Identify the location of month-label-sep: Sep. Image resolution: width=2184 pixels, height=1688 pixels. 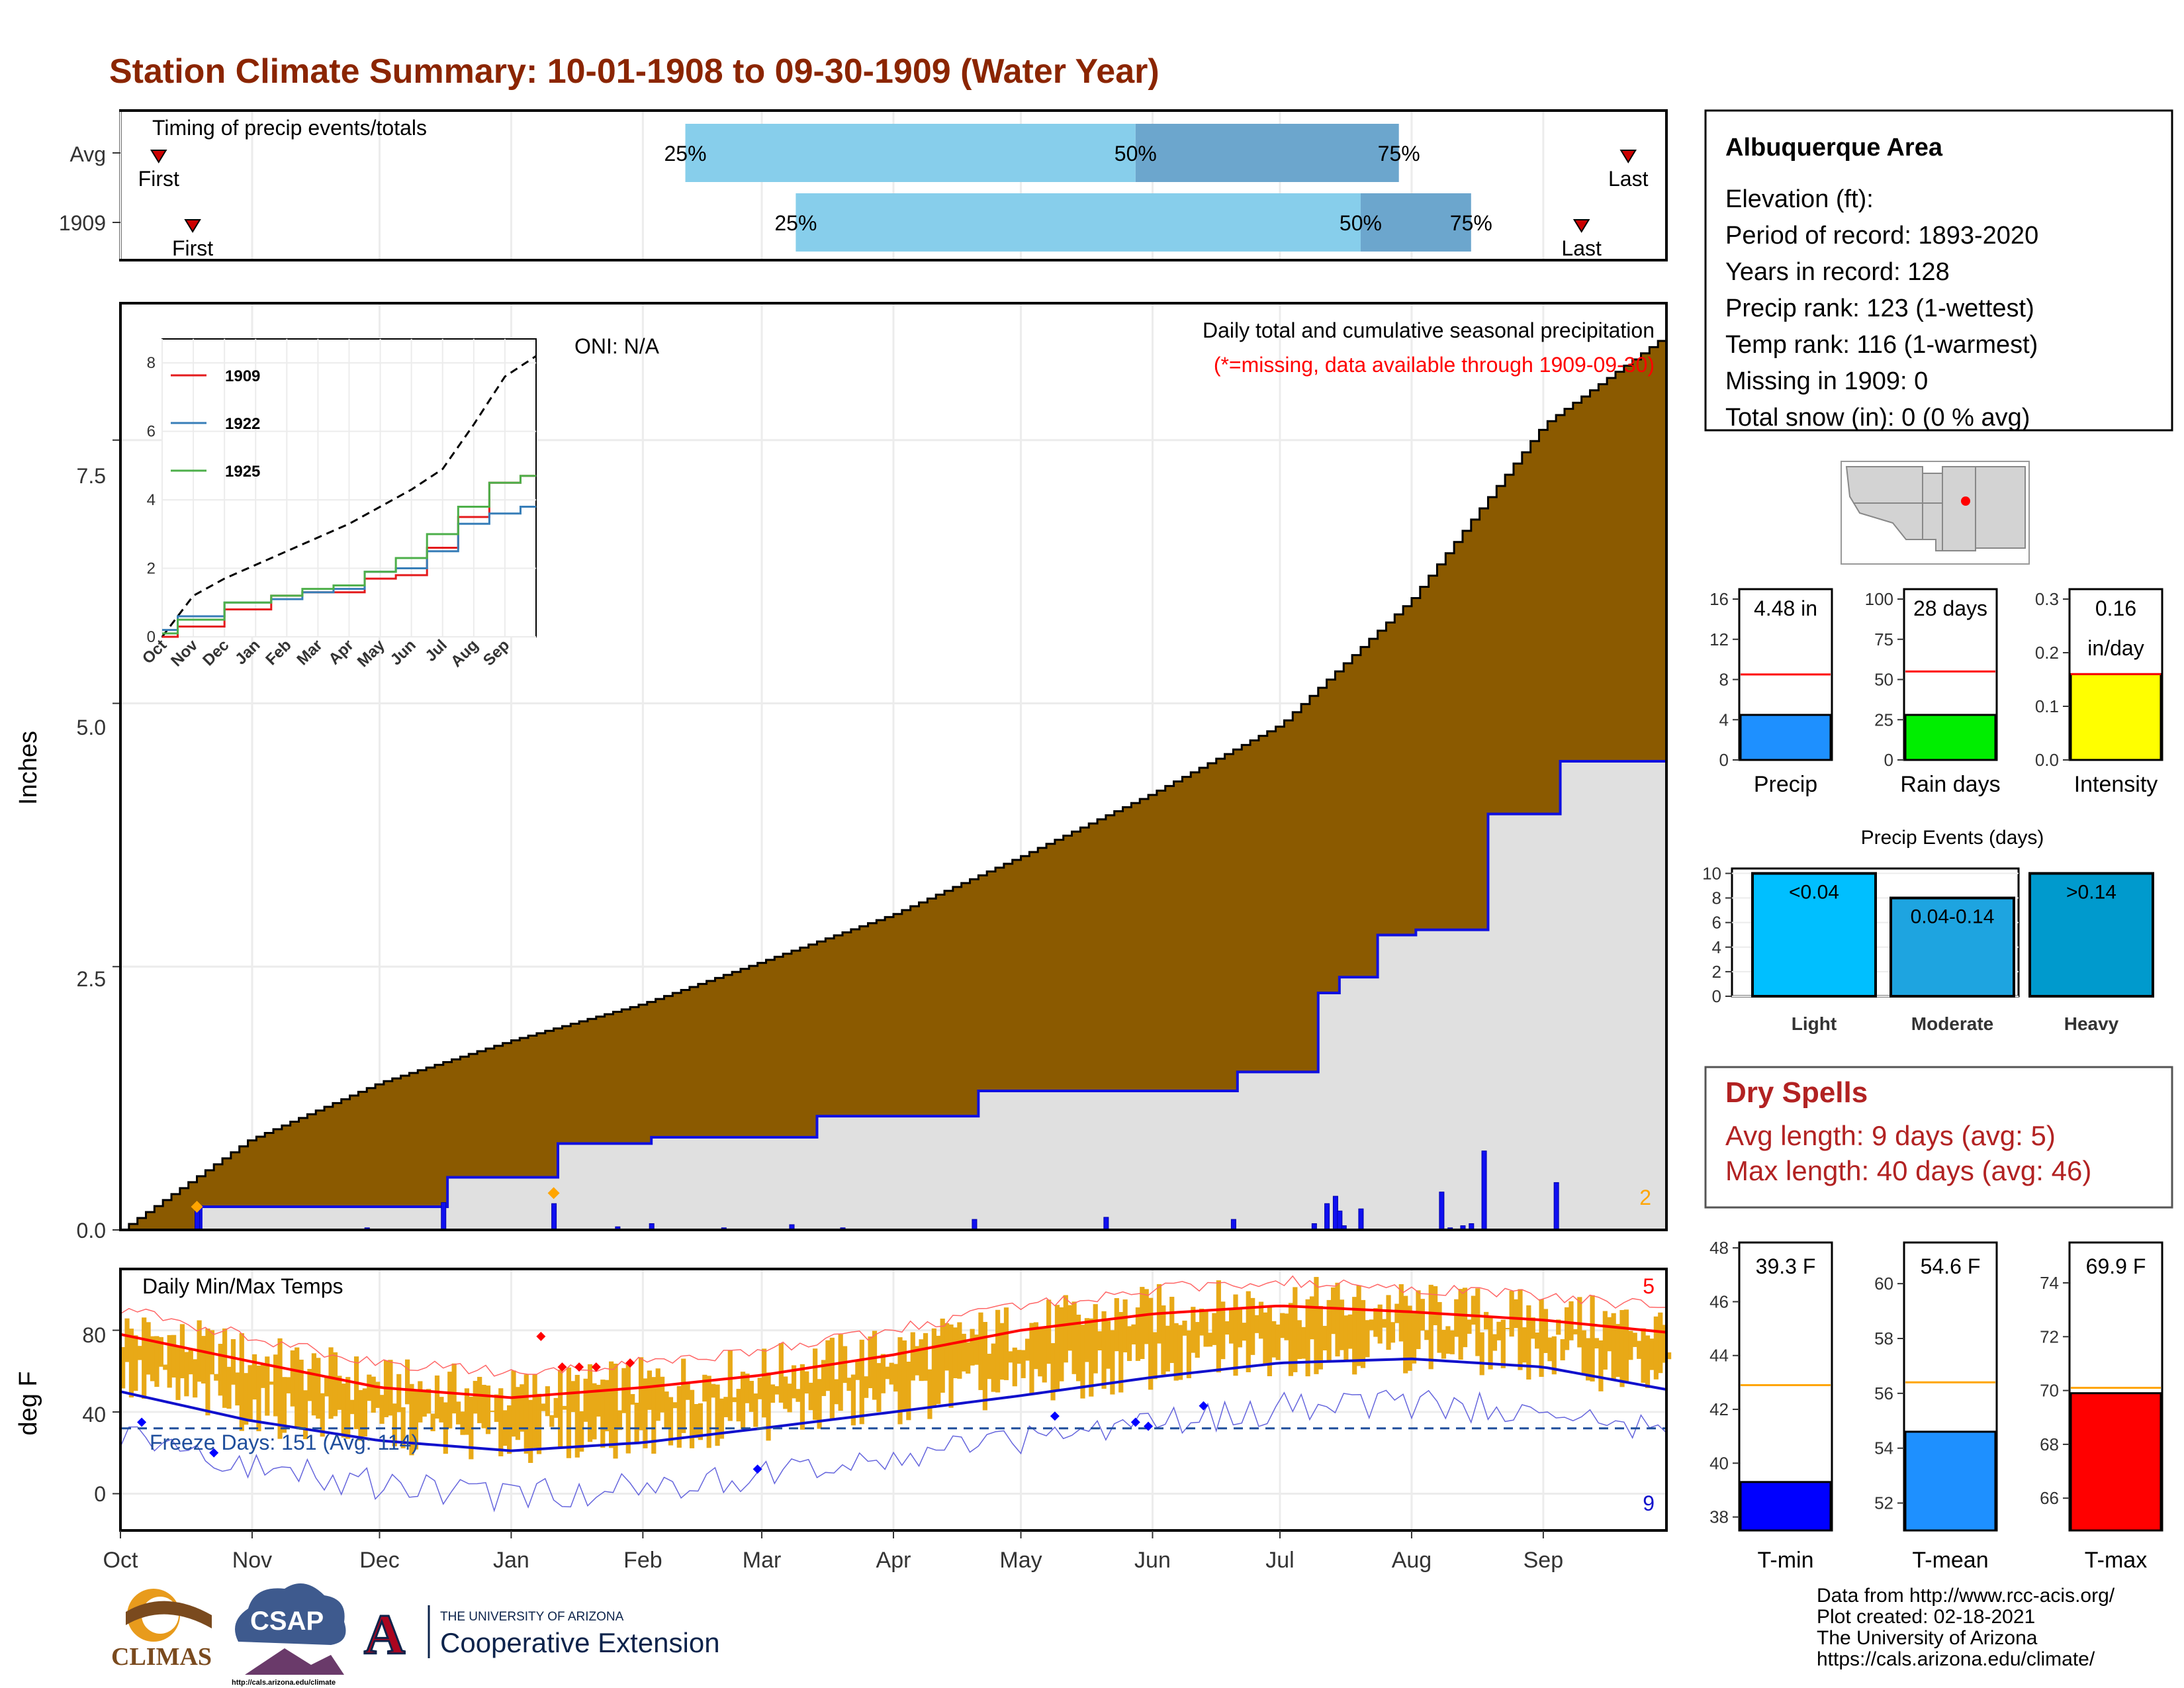
(1544, 1560).